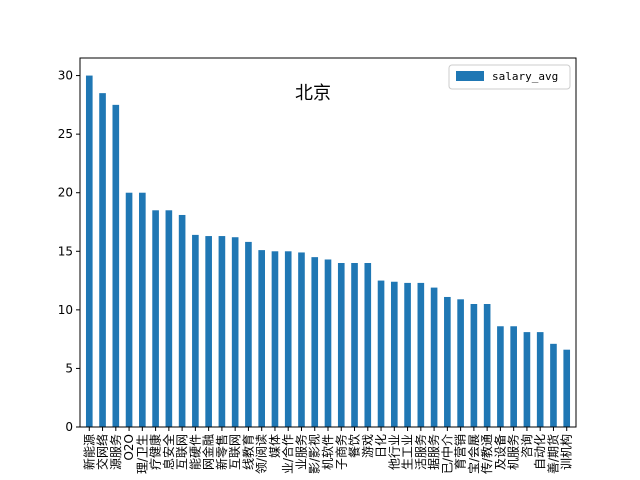 This screenshot has height=480, width=640. I want to click on y-tick-label: 20, so click(65, 193).